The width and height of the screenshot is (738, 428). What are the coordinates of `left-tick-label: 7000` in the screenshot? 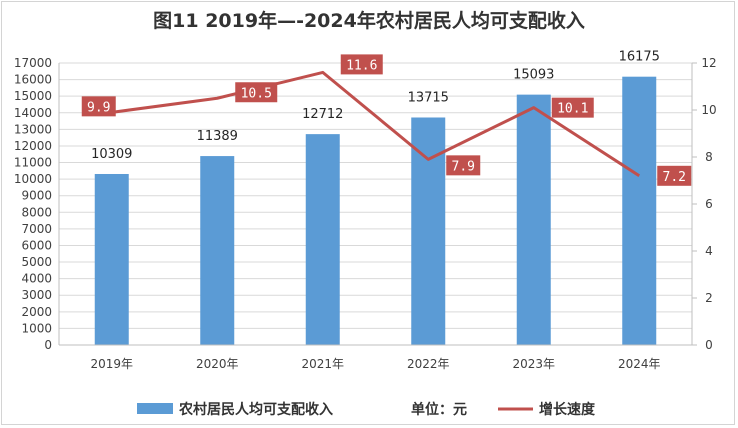 It's located at (36, 229).